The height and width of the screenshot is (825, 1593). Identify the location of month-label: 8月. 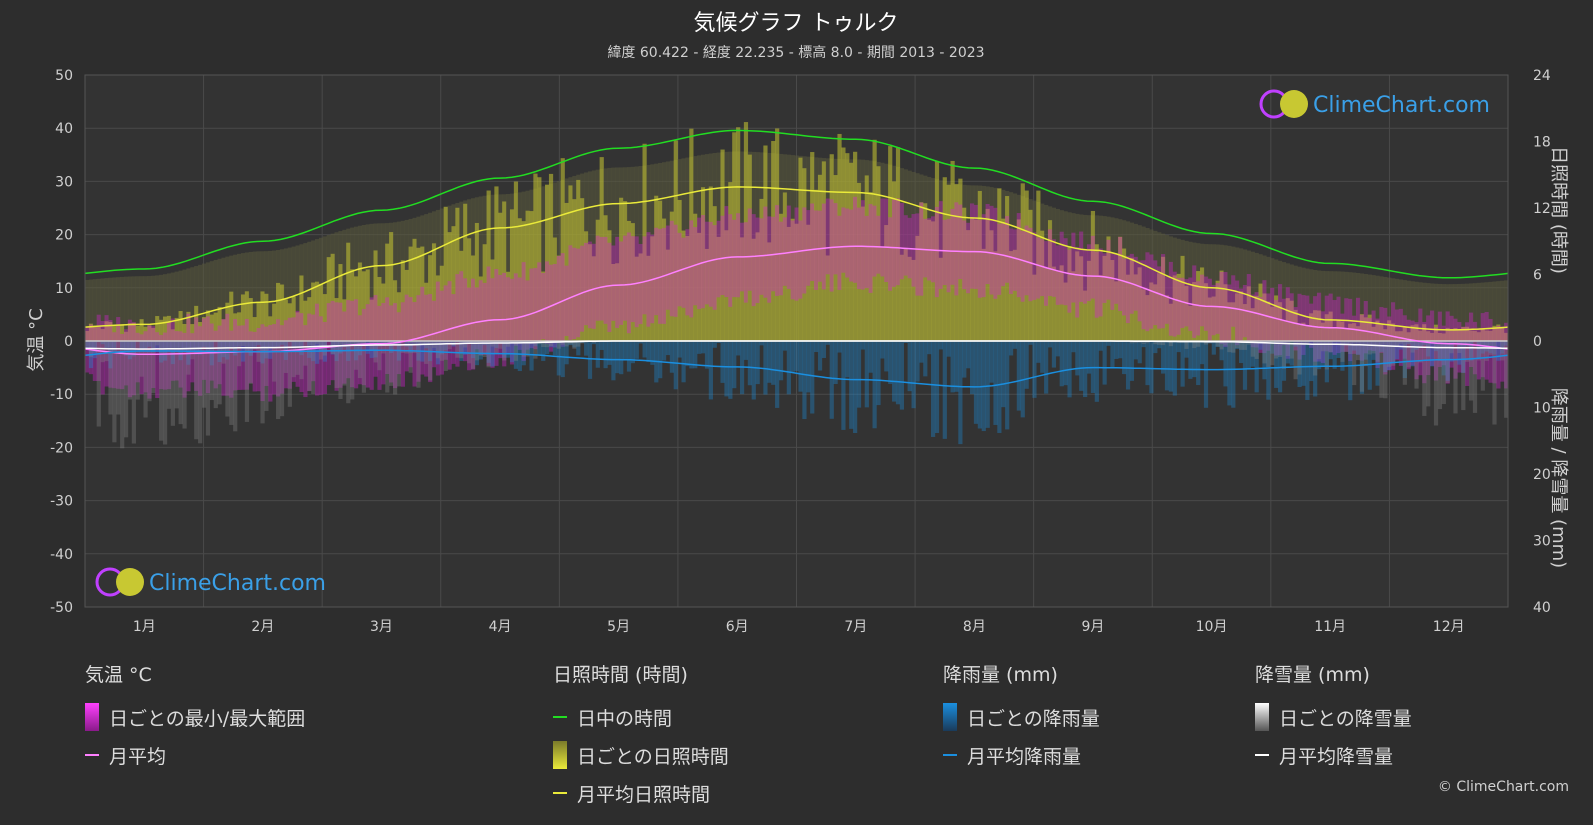
(974, 627).